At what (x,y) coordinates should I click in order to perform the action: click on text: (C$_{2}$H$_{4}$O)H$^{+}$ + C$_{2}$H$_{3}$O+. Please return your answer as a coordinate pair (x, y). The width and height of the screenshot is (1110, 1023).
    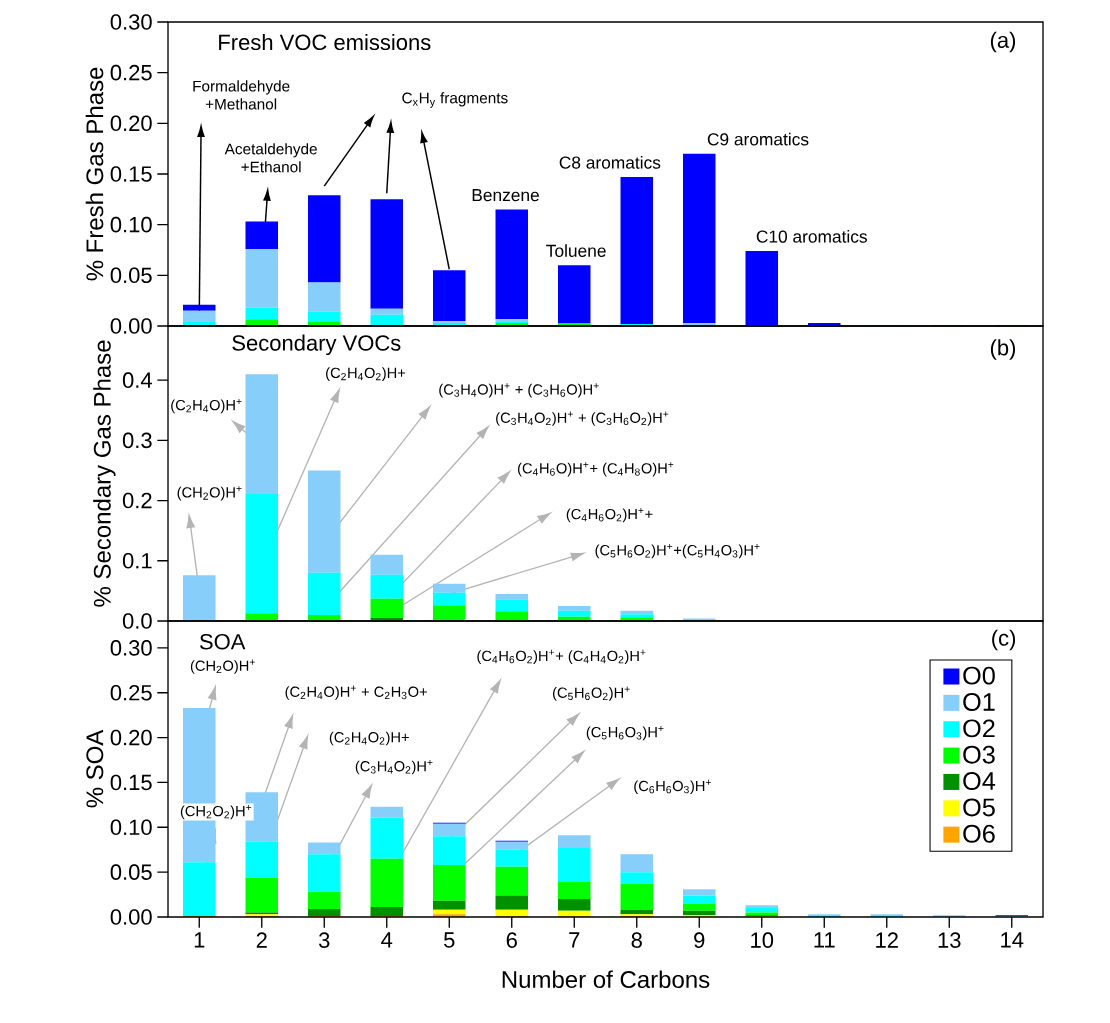
    Looking at the image, I should click on (356, 692).